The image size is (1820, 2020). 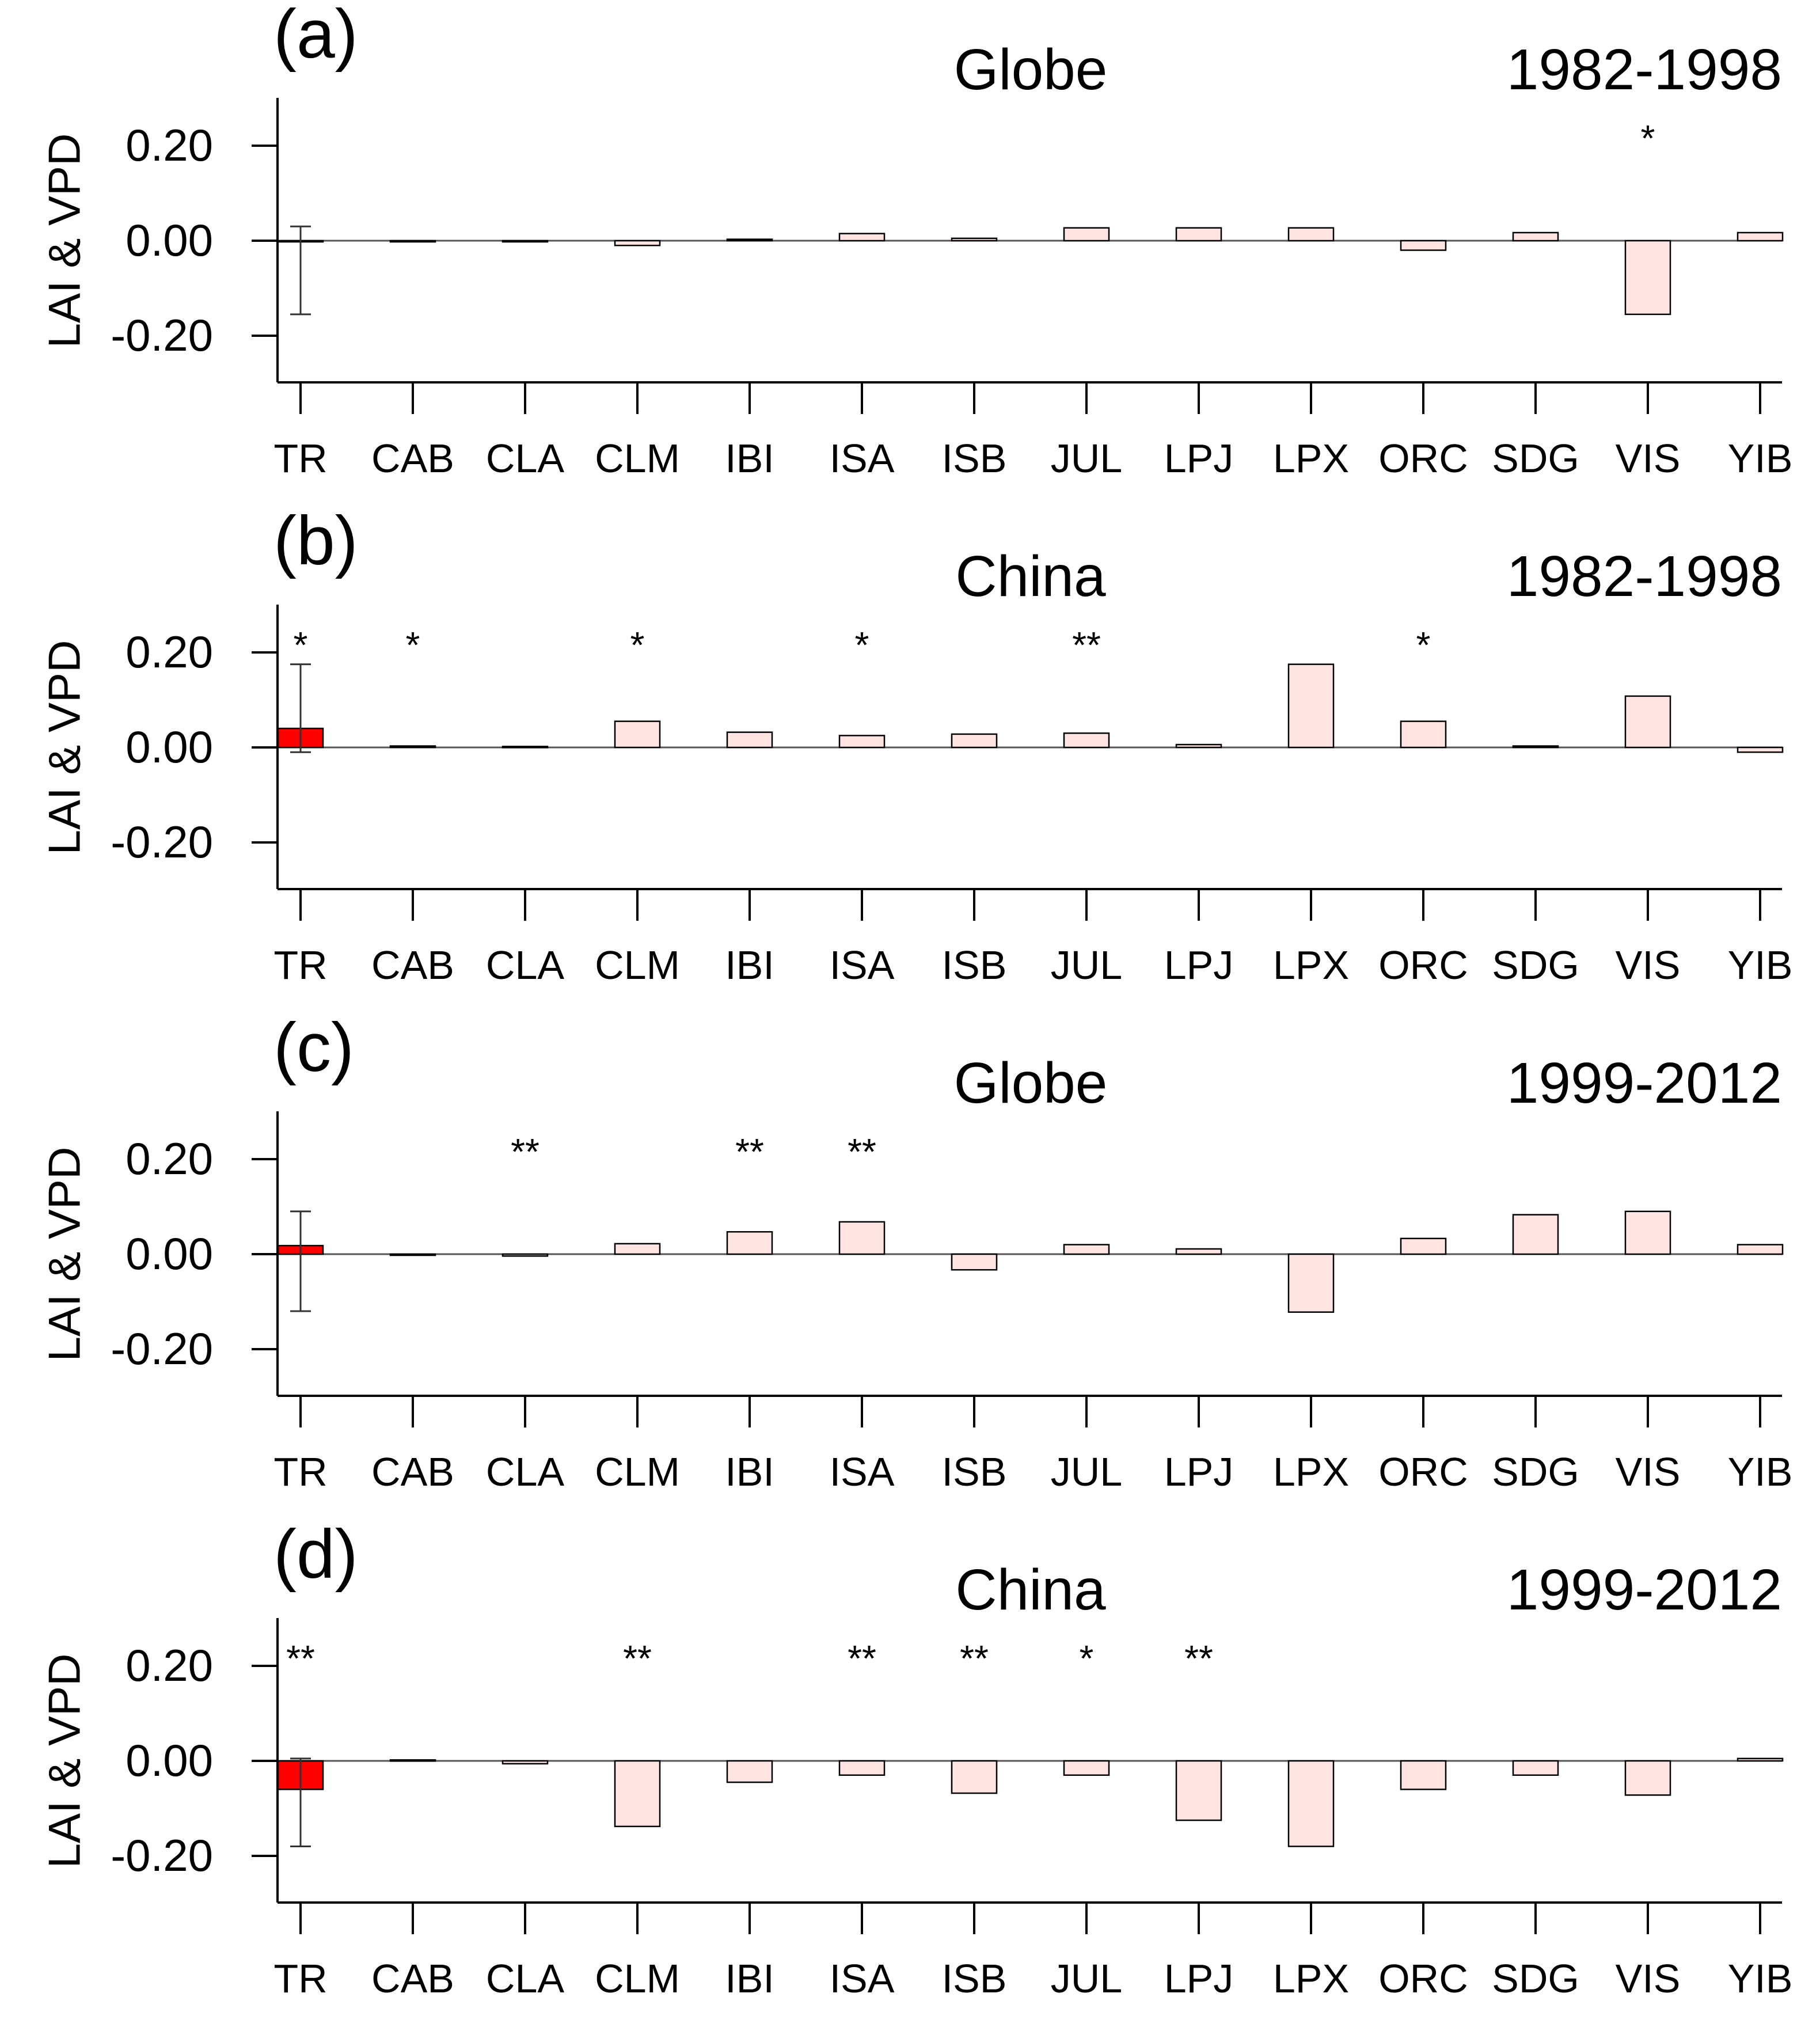 What do you see at coordinates (1086, 965) in the screenshot?
I see `x-tick-label: JUL` at bounding box center [1086, 965].